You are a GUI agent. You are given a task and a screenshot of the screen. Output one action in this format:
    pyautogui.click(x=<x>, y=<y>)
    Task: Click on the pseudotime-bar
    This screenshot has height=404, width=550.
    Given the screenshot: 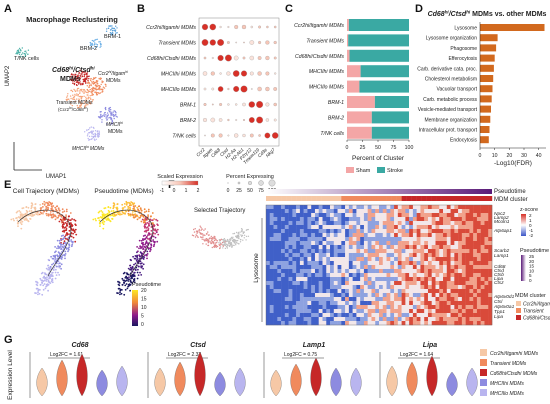 What is the action you would take?
    pyautogui.click(x=379, y=191)
    